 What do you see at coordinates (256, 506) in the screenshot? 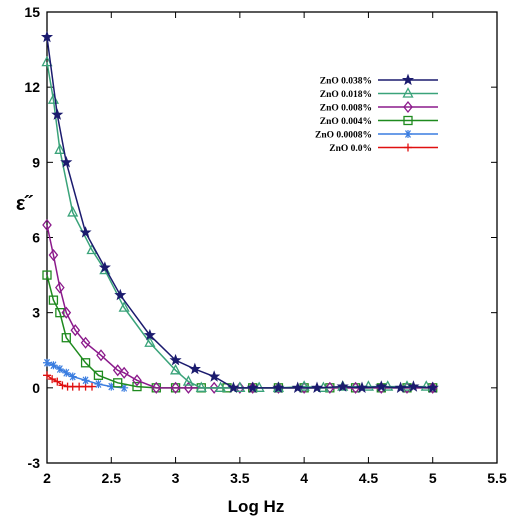
I see `x-axis-title: Log Hz` at bounding box center [256, 506].